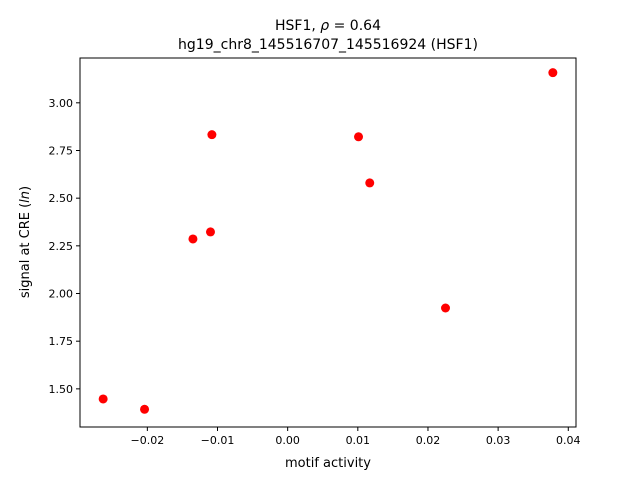 The image size is (640, 480). What do you see at coordinates (328, 463) in the screenshot?
I see `x-axis-label: motif activity` at bounding box center [328, 463].